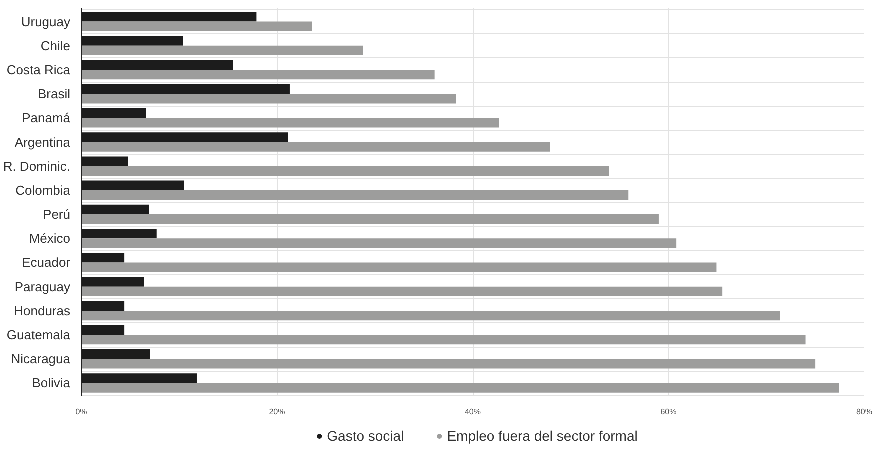 The height and width of the screenshot is (474, 879). What do you see at coordinates (50, 238) in the screenshot?
I see `y-tick-label: México` at bounding box center [50, 238].